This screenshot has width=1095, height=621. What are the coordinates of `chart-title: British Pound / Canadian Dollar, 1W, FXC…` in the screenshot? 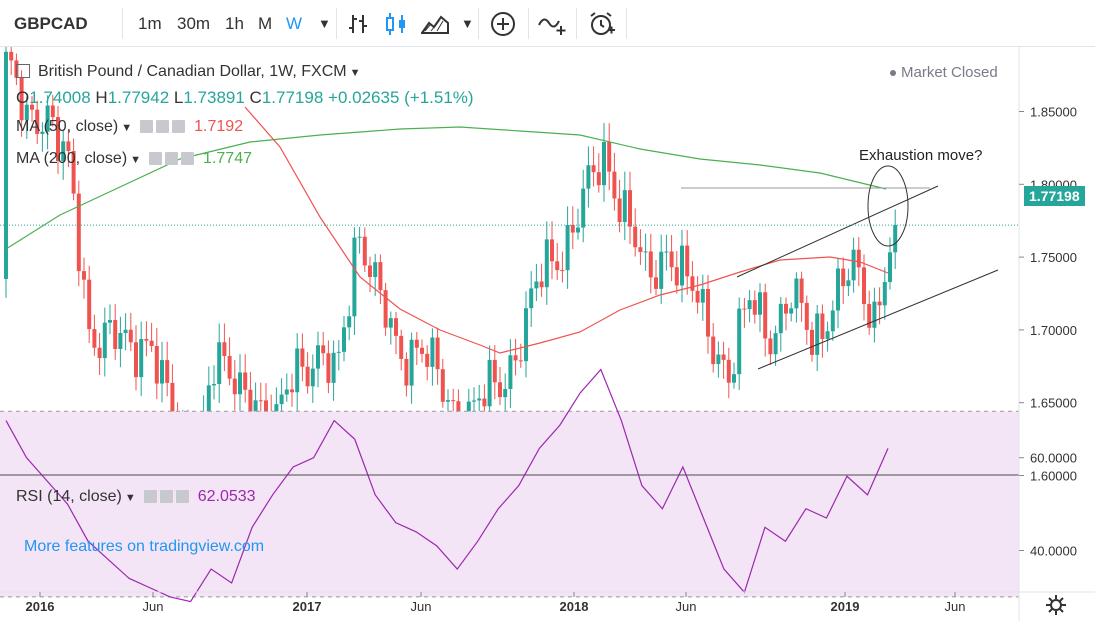 It's located at (192, 71).